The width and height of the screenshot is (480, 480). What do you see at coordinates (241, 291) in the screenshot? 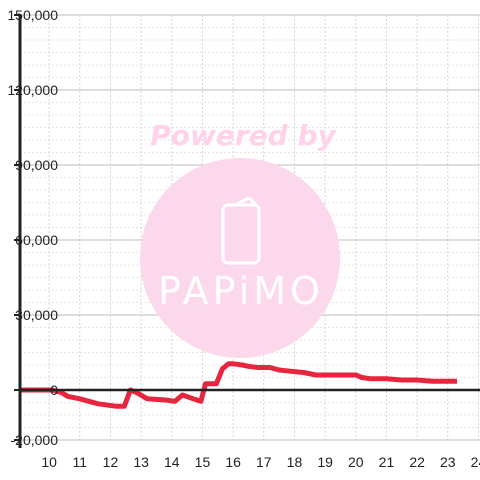
I see `watermark-brand-text: PAPiMO` at bounding box center [241, 291].